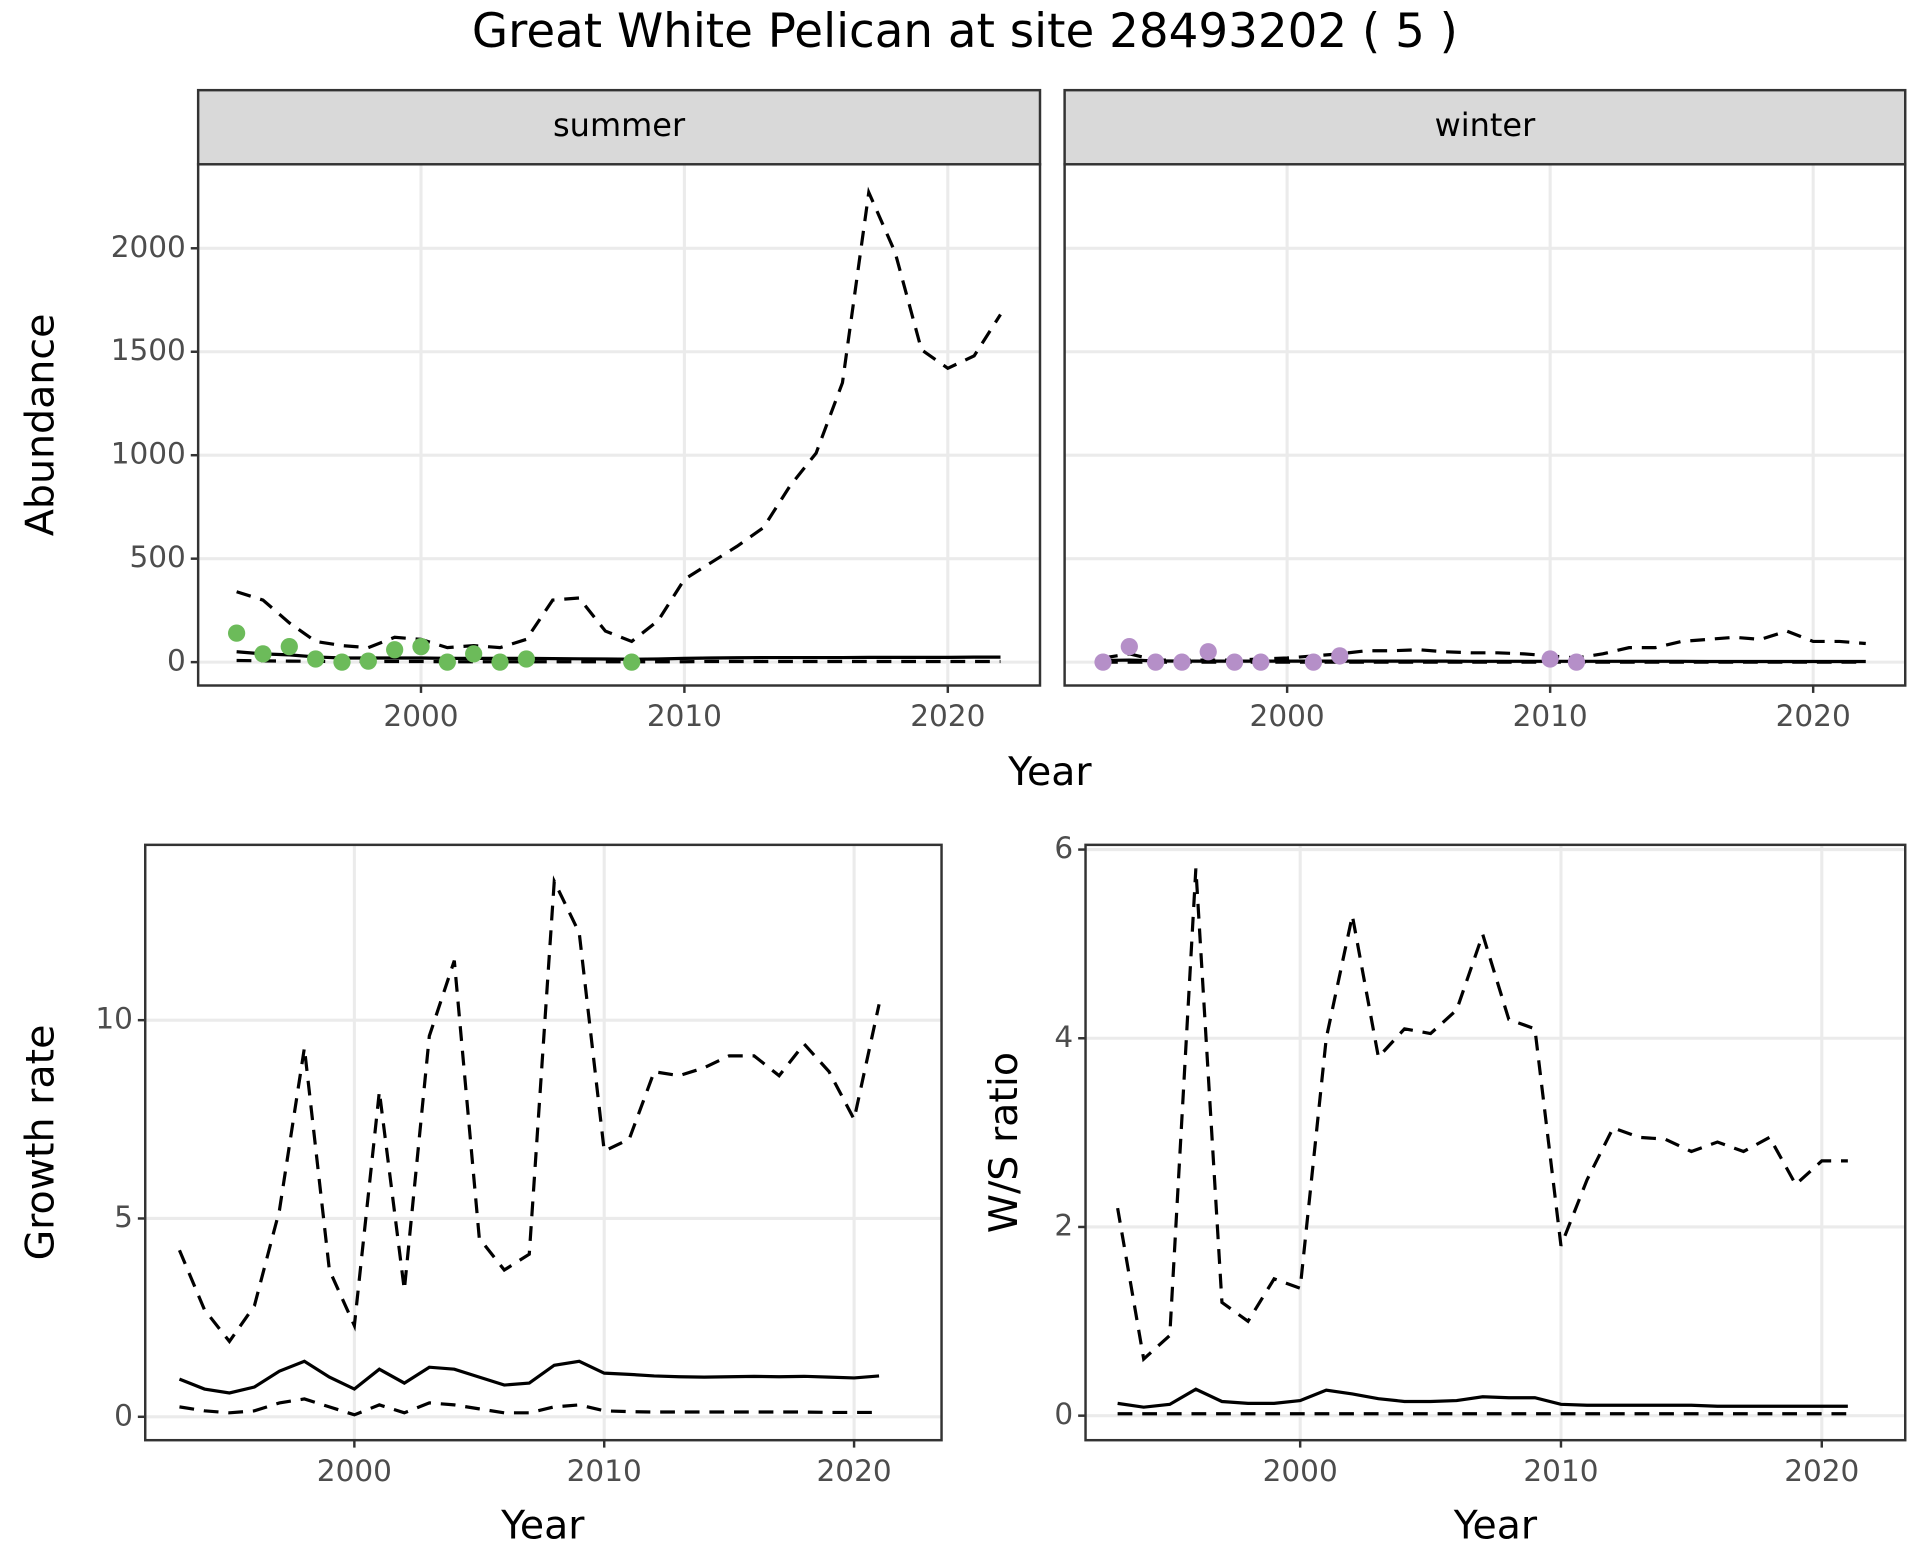 This screenshot has height=1560, width=1920. Describe the element at coordinates (148, 247) in the screenshot. I see `y-tick-label: 2000` at that location.